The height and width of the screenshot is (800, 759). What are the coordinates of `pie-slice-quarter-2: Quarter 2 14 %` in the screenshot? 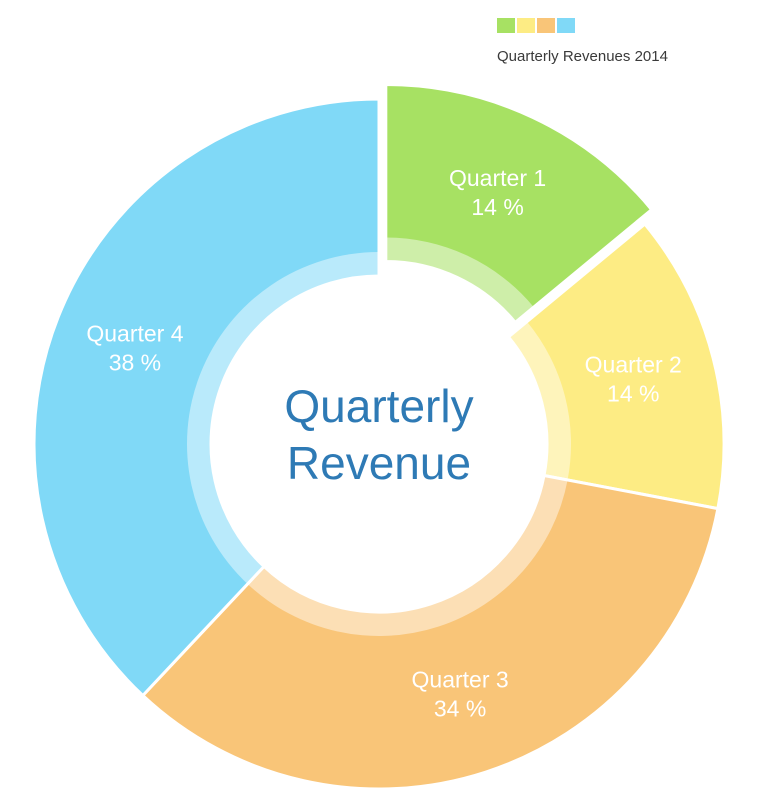 It's located at (616, 366).